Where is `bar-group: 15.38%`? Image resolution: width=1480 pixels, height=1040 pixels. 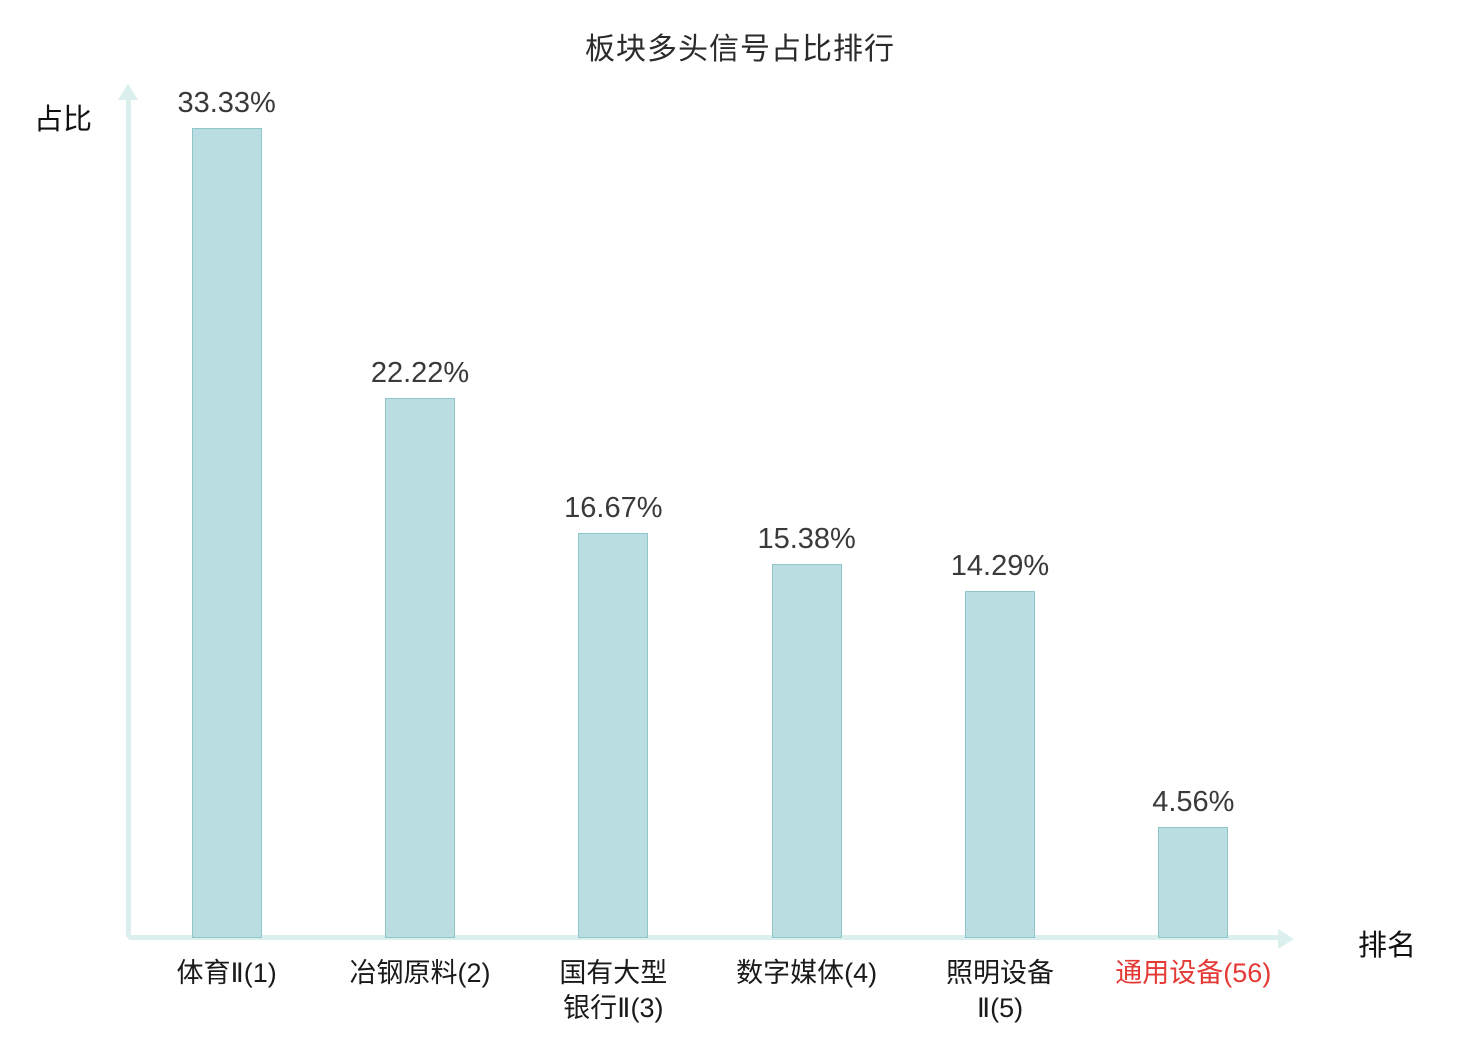
bar-group: 15.38% is located at coordinates (806, 508).